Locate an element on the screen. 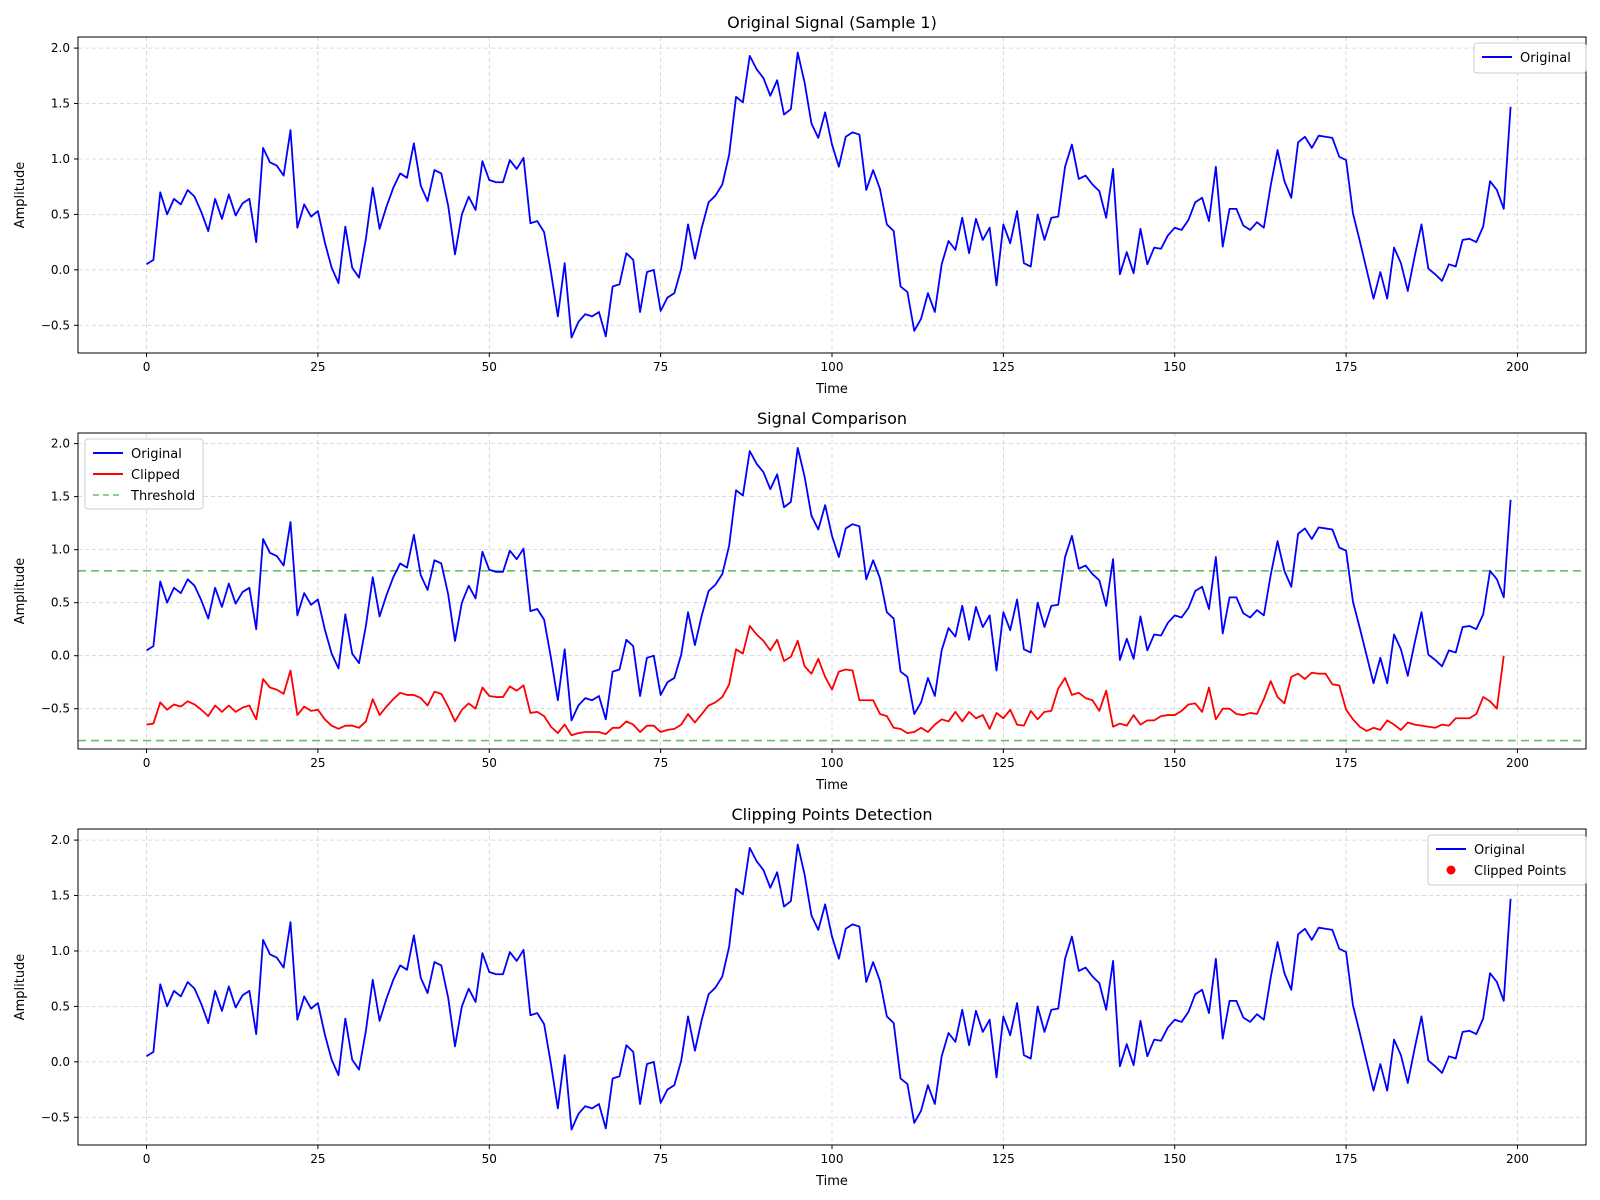 The image size is (1600, 1200). chart-title: Original Signal (Sample 1) is located at coordinates (832, 22).